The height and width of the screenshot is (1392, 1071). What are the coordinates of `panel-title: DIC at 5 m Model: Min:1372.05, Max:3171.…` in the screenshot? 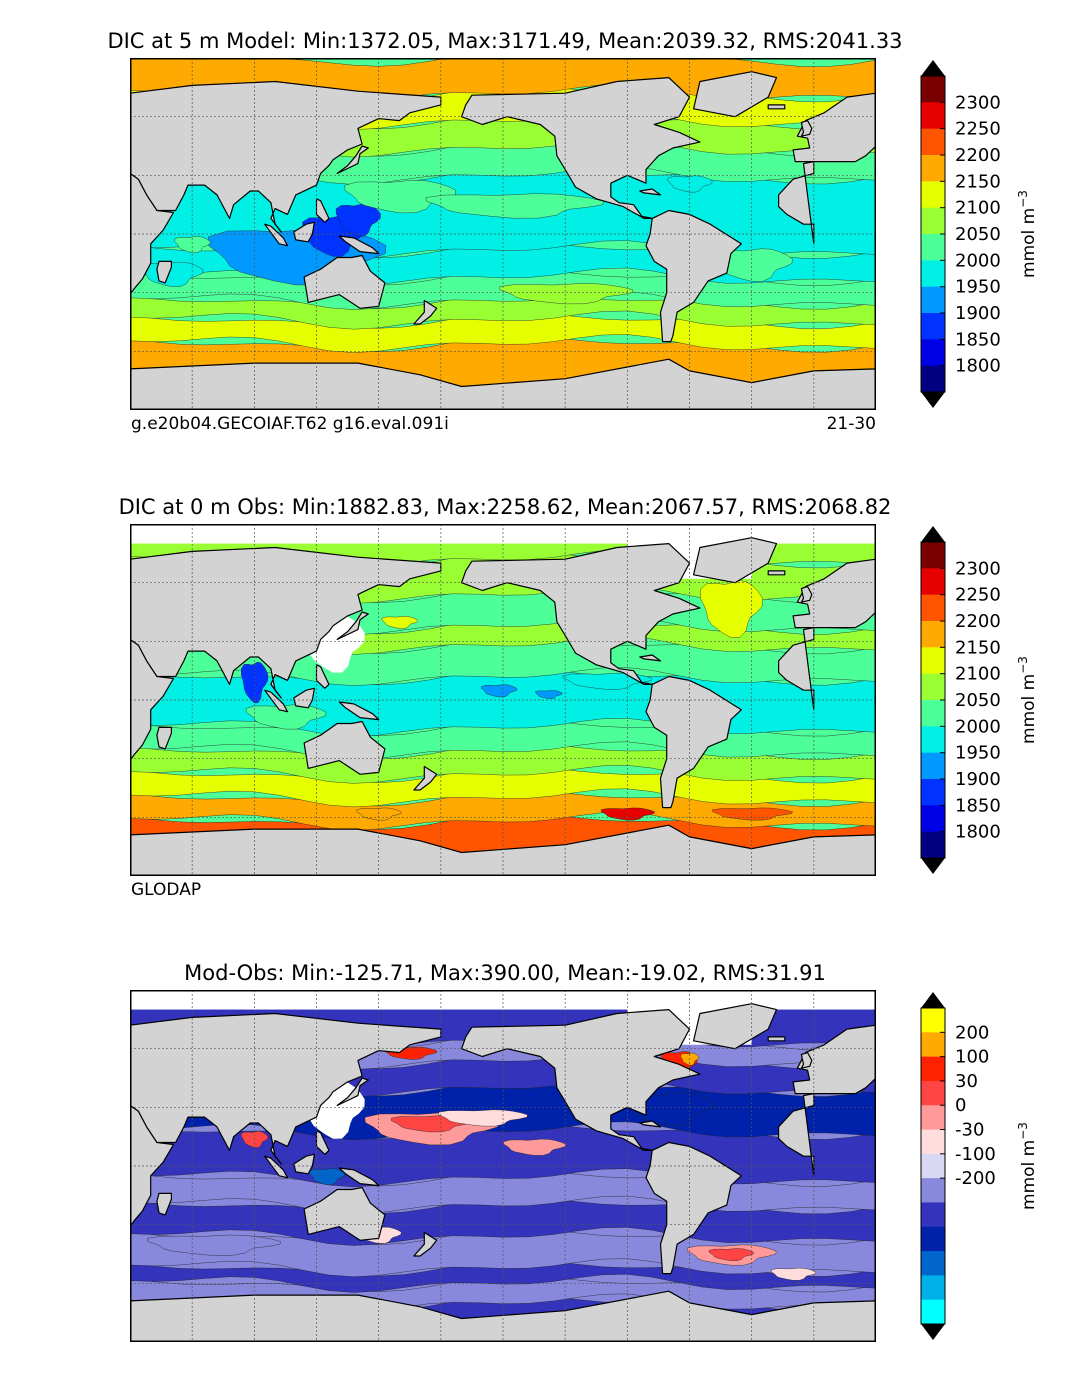 It's located at (505, 41).